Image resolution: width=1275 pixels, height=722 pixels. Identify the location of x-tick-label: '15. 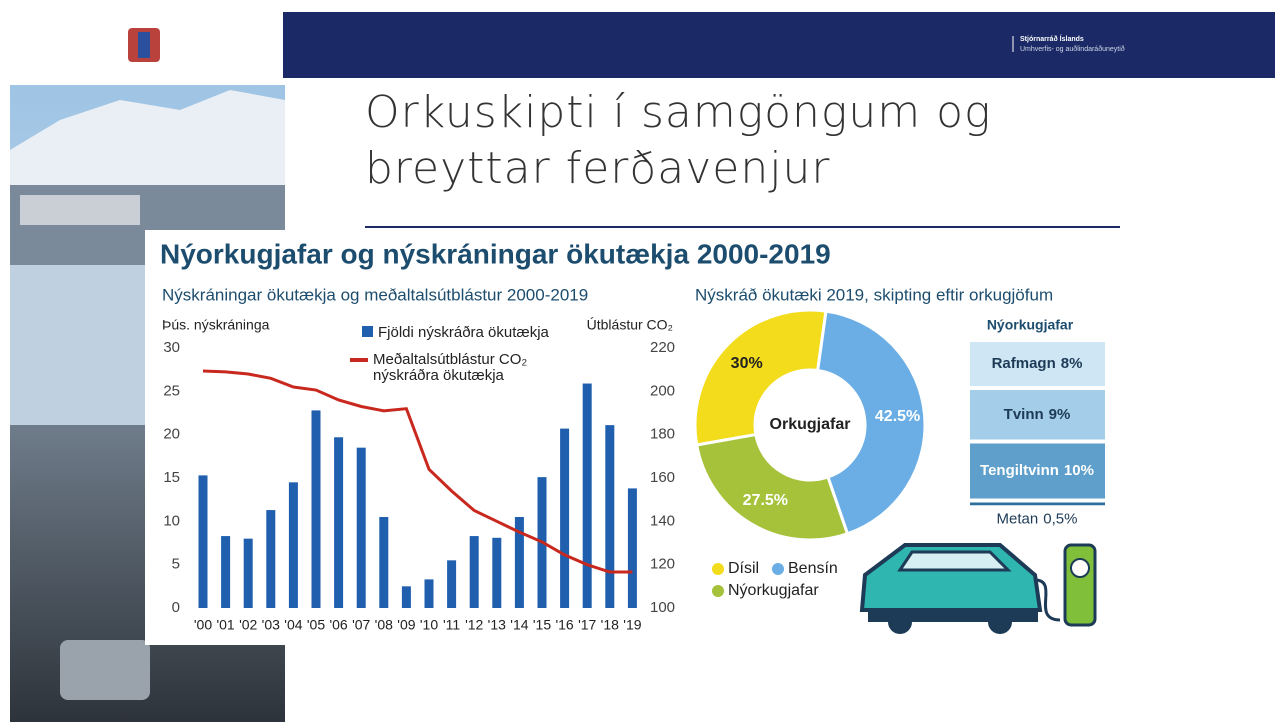
(542, 625).